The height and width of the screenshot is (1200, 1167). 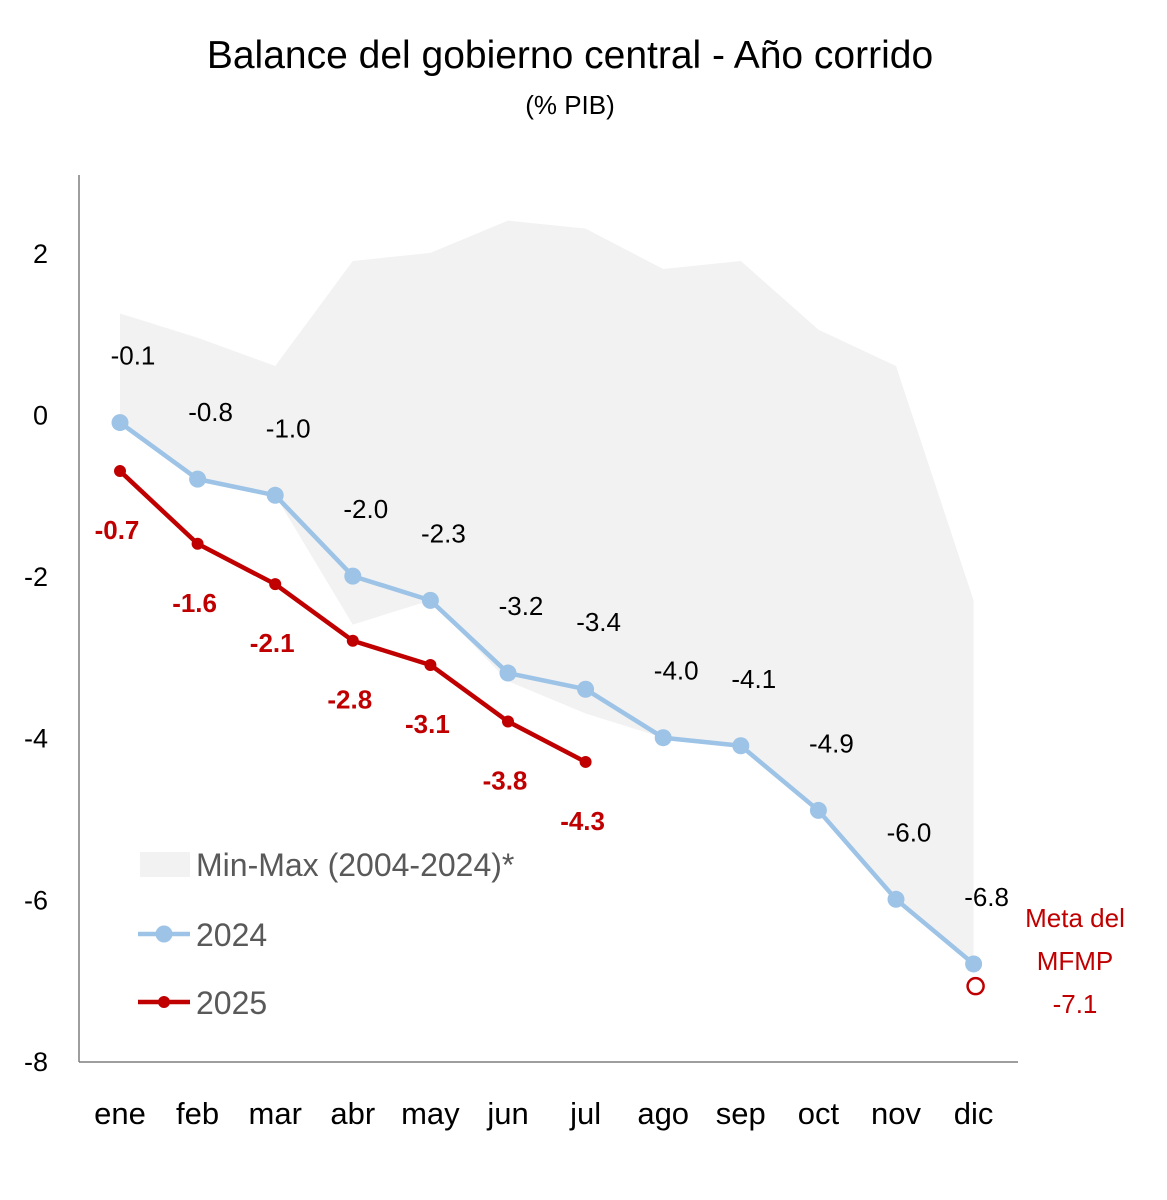 What do you see at coordinates (36, 900) in the screenshot?
I see `y-tick-label: -6` at bounding box center [36, 900].